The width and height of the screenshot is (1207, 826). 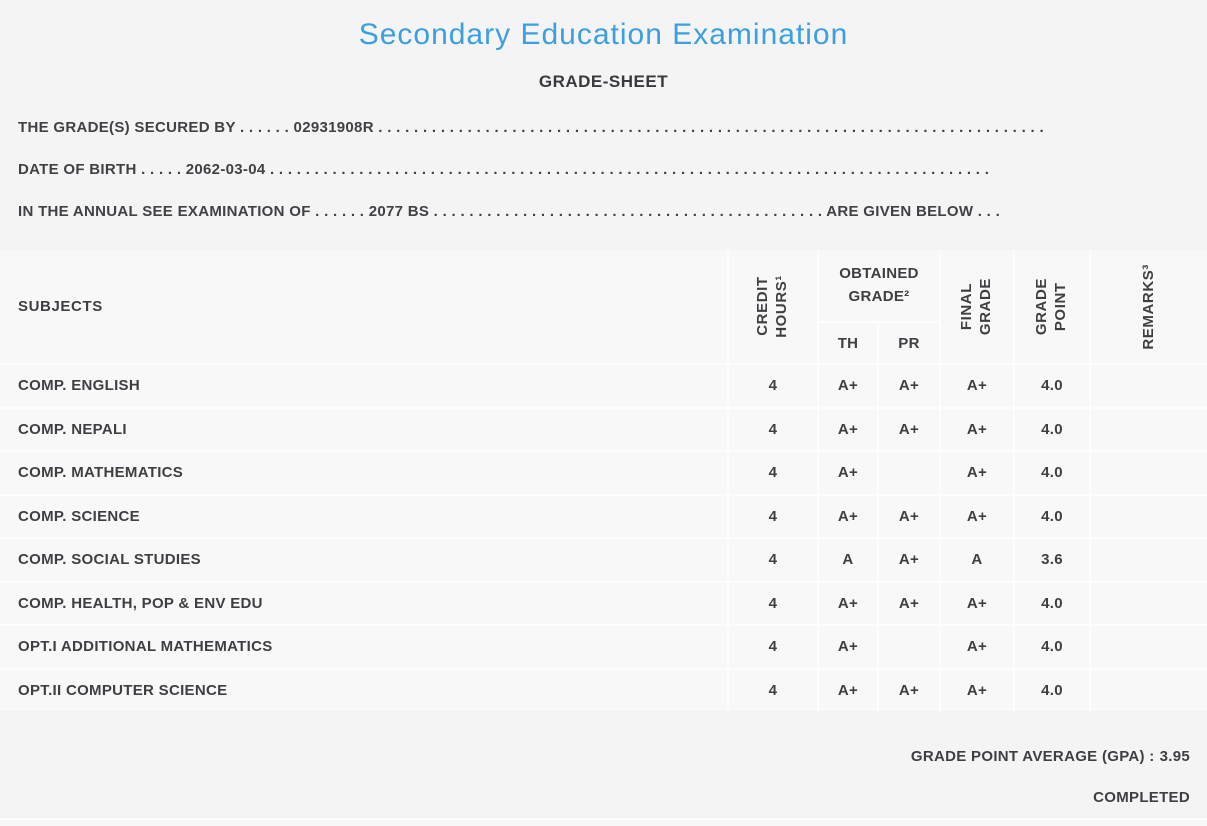 I want to click on final-grade-vertical-label: FINAL GRADE, so click(x=976, y=306).